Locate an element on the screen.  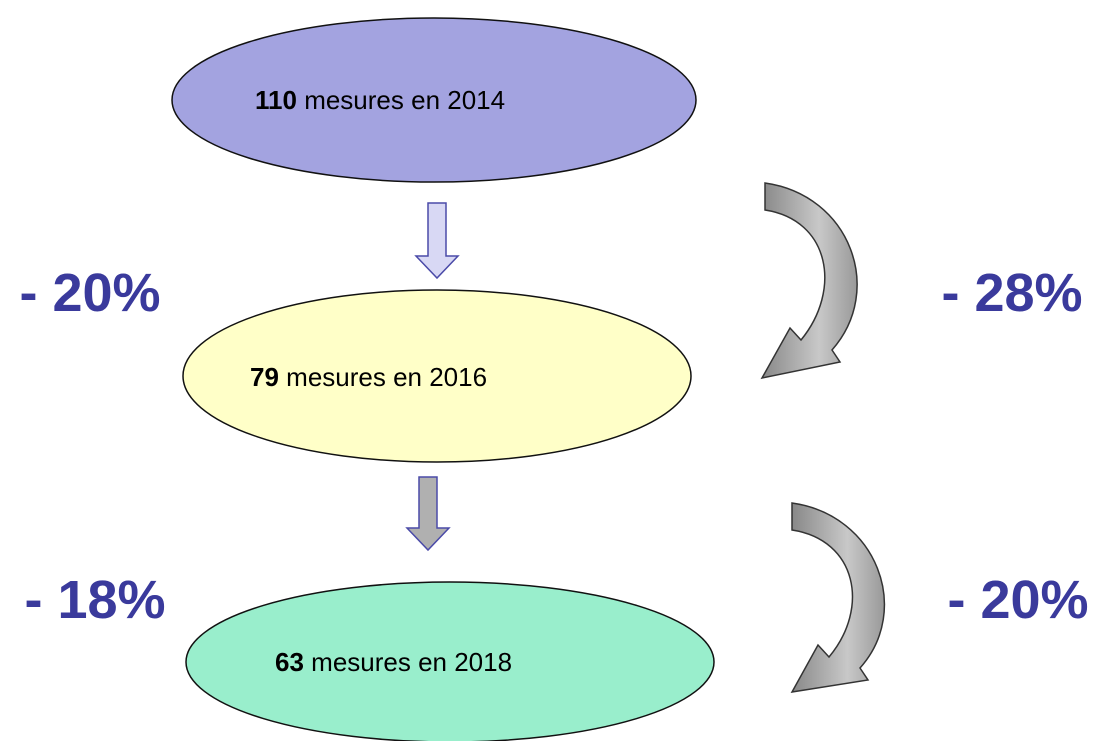
node-text: 79 mesures en 2016 is located at coordinates (368, 377).